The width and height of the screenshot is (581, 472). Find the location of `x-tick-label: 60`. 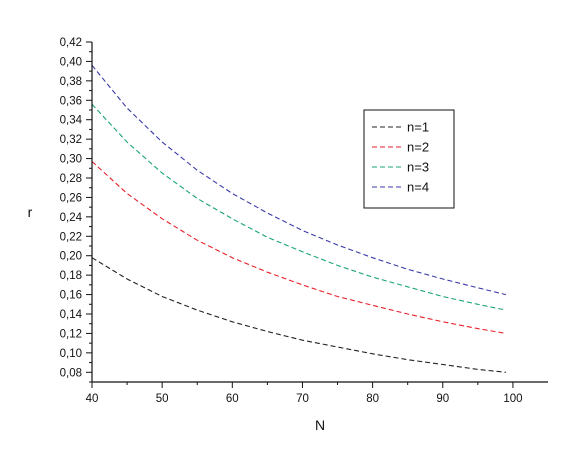

x-tick-label: 60 is located at coordinates (232, 399).